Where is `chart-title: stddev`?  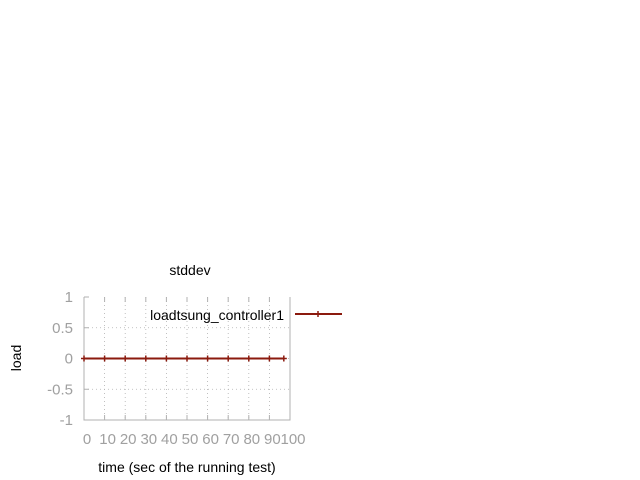 chart-title: stddev is located at coordinates (189, 270).